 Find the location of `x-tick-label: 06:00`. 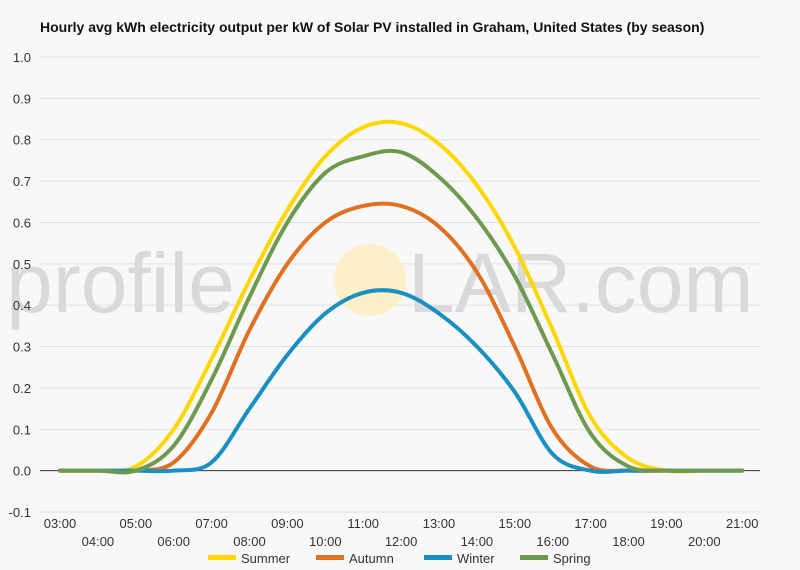

x-tick-label: 06:00 is located at coordinates (173, 541).